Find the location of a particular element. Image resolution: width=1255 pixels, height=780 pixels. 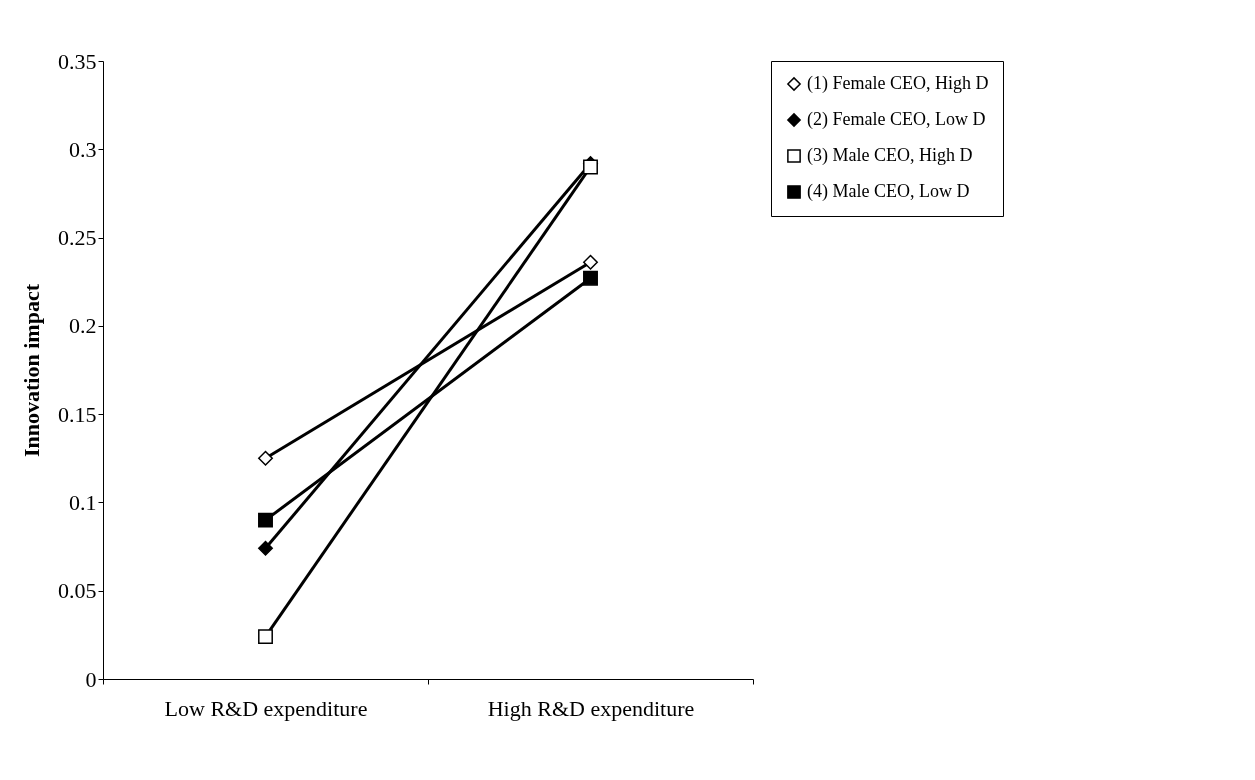

legend-label: (4) Male CEO, Low D is located at coordinates (888, 191).